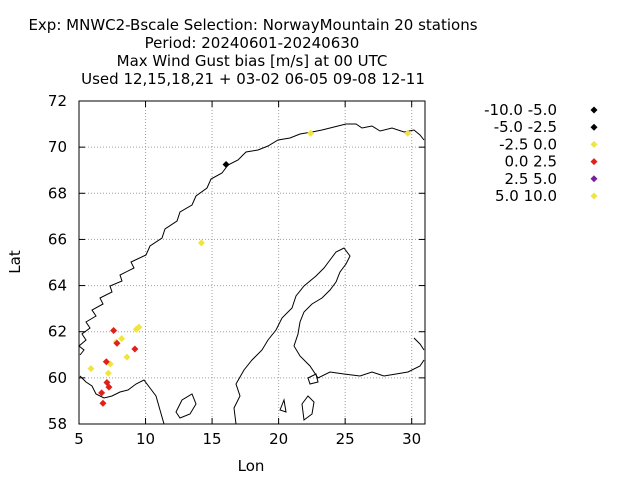  What do you see at coordinates (57, 147) in the screenshot?
I see `y-tick-label: 70` at bounding box center [57, 147].